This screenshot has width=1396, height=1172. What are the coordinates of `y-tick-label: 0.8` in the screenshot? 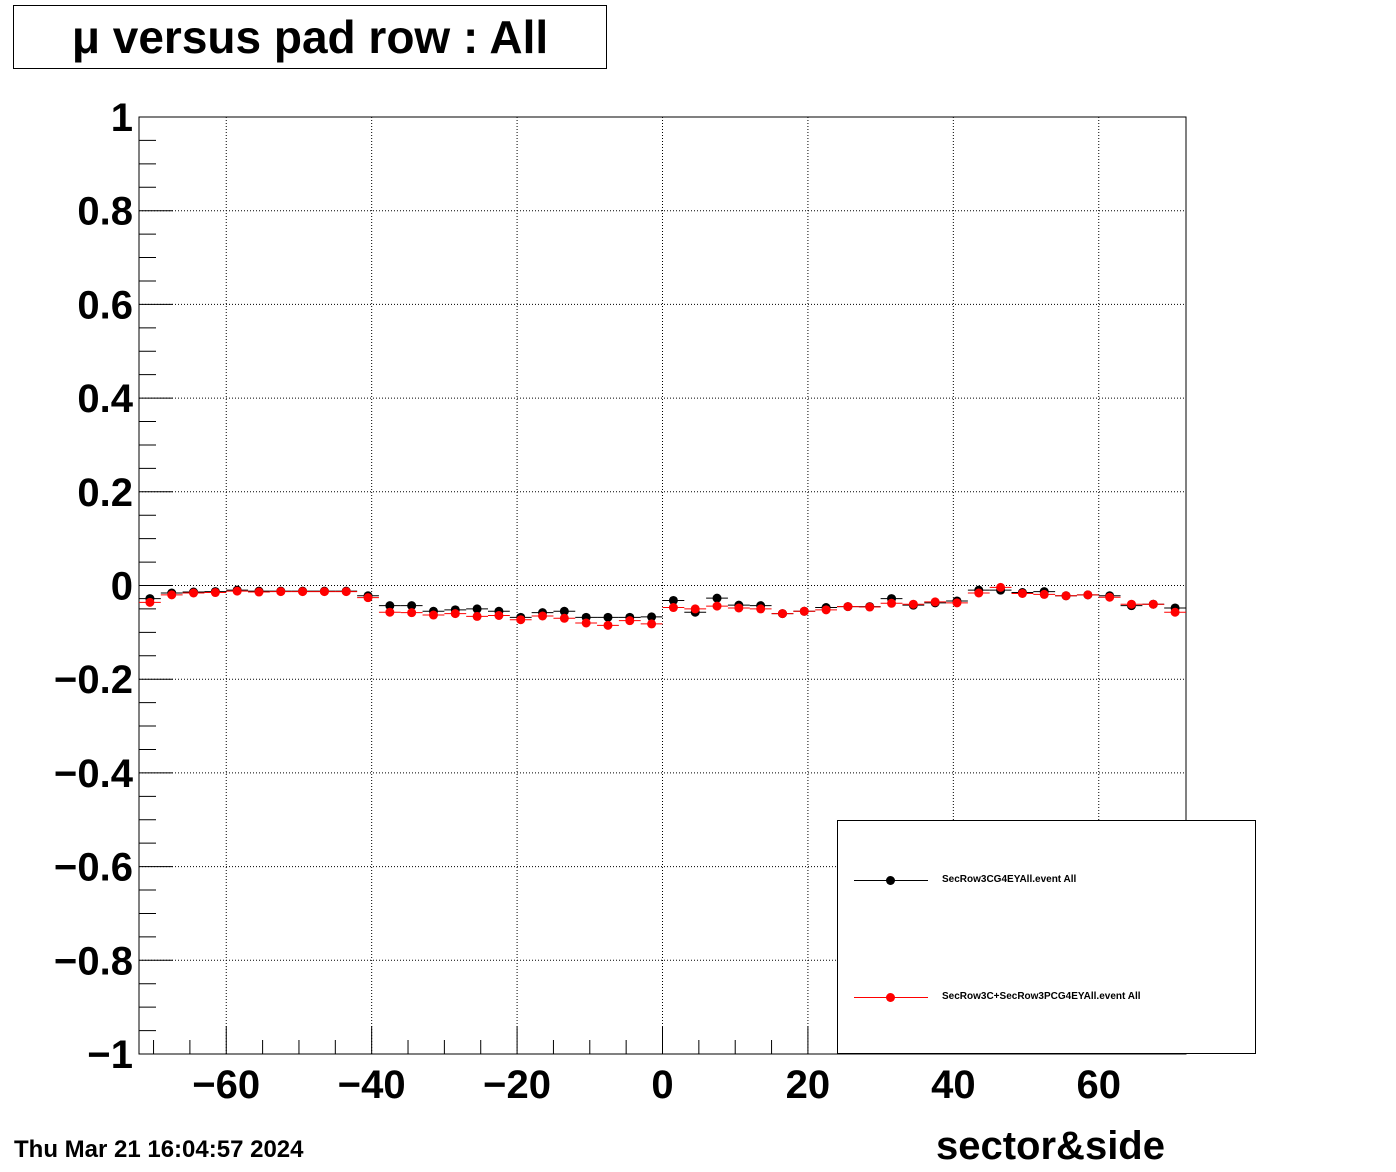 It's located at (105, 212).